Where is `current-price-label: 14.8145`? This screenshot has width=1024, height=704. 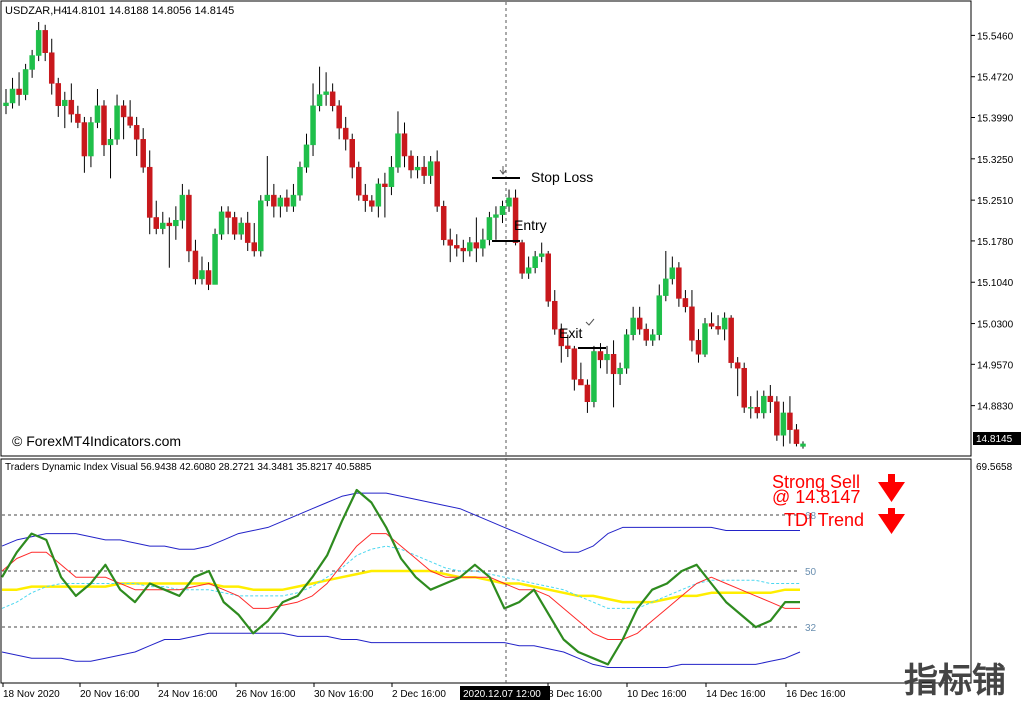
current-price-label: 14.8145 is located at coordinates (994, 439).